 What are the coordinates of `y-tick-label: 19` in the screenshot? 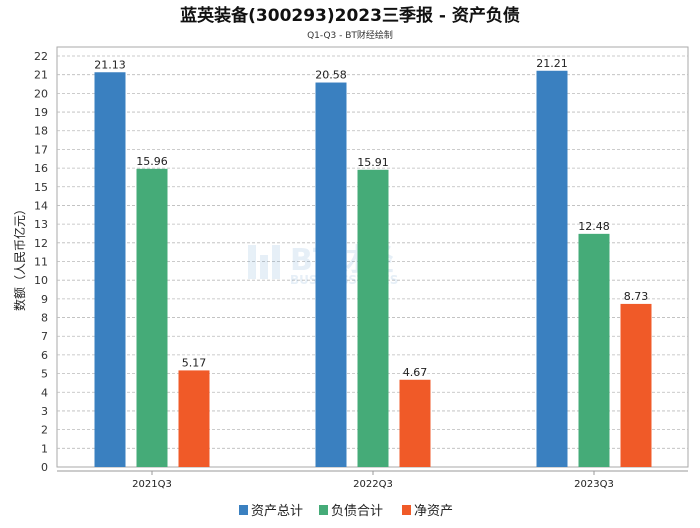 It's located at (41, 112).